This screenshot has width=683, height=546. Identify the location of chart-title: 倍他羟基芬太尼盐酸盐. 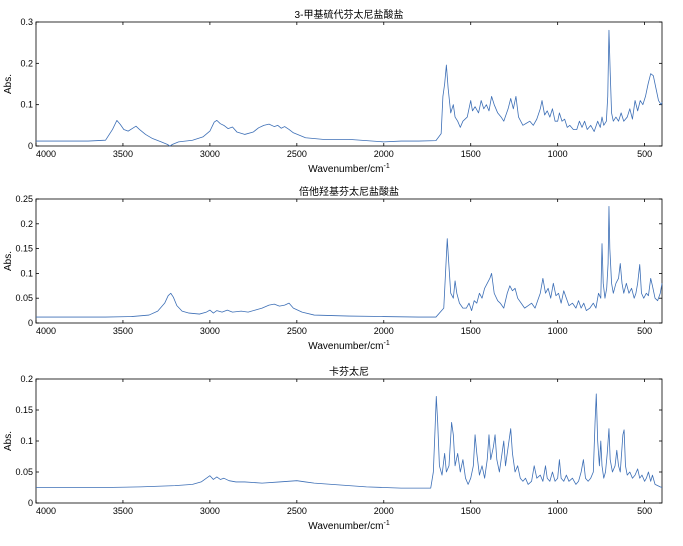
(349, 191).